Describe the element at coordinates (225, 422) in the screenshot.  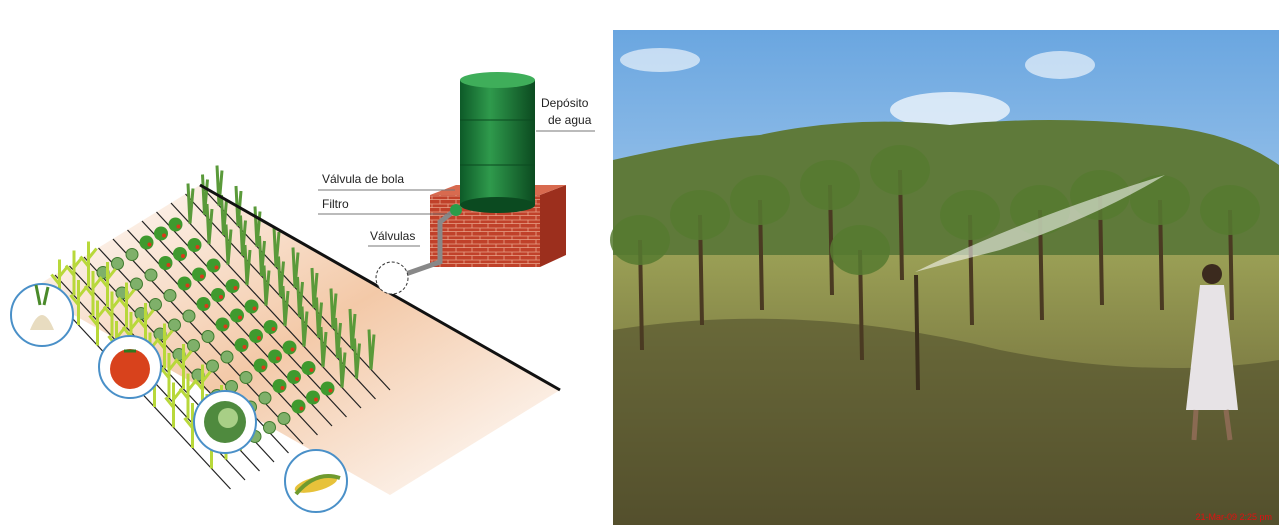
I see `cabbage-icon` at that location.